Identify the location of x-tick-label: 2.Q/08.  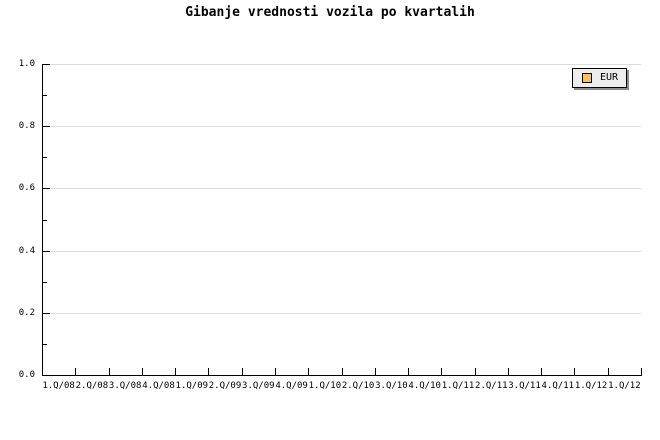
(92, 386).